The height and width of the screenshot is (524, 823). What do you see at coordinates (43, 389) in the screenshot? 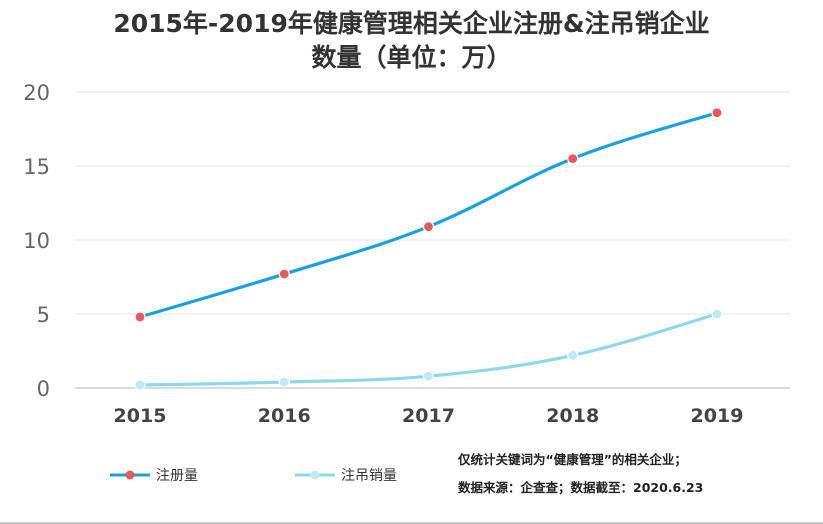
I see `y-tick-label: 0` at bounding box center [43, 389].